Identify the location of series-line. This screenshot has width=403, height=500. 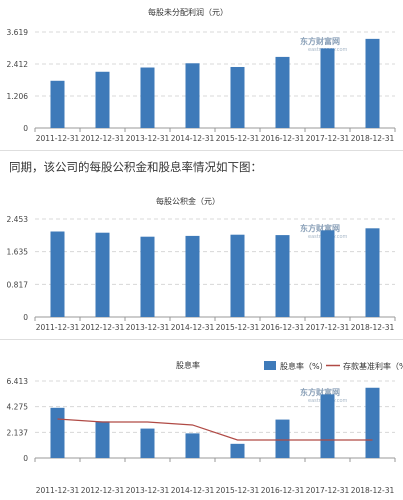
(215, 429).